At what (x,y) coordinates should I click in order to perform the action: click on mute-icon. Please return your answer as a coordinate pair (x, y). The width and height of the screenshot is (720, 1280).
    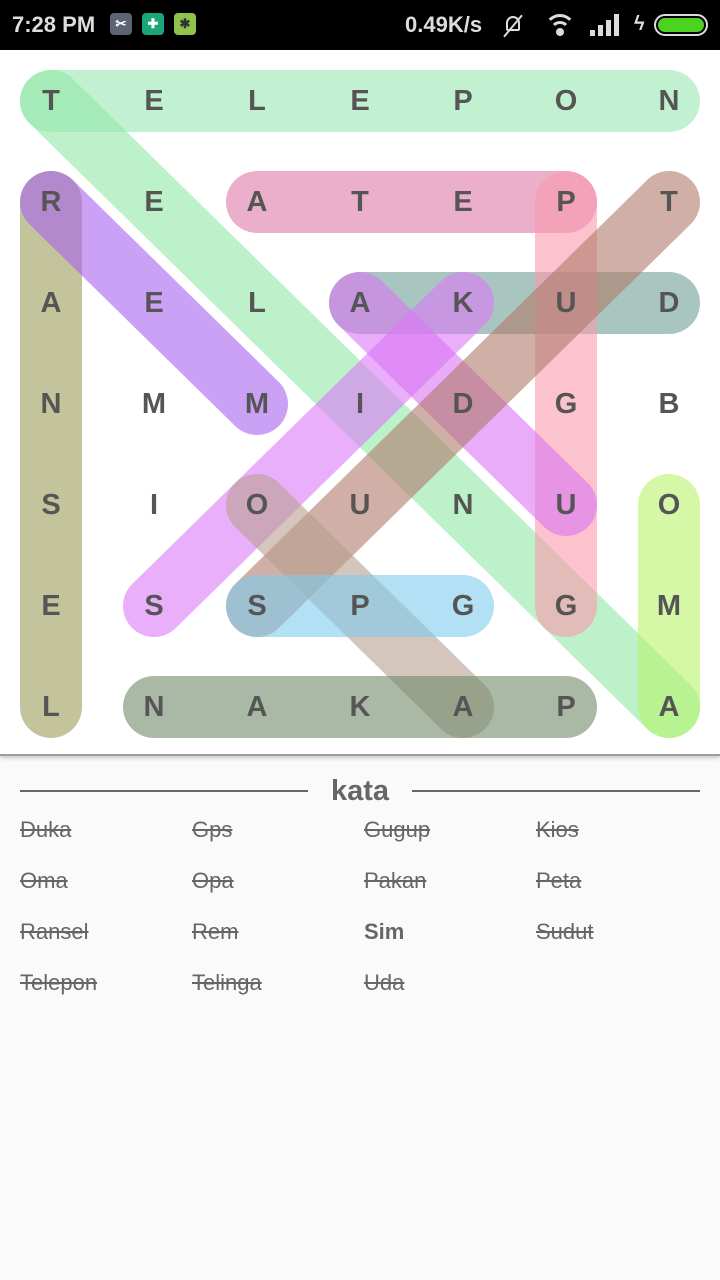
    Looking at the image, I should click on (513, 25).